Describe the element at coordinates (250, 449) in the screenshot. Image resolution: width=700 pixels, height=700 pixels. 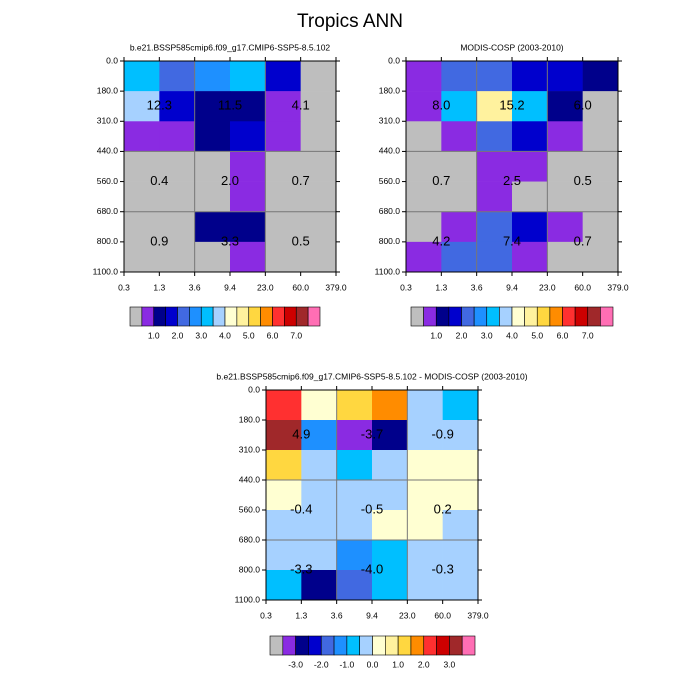
I see `y-tick-label: 310.0` at that location.